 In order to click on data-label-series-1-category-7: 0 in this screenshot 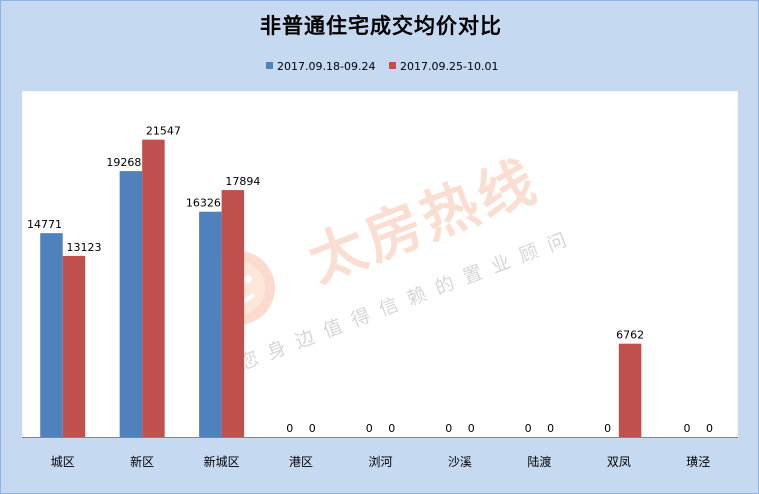, I will do `click(528, 428)`.